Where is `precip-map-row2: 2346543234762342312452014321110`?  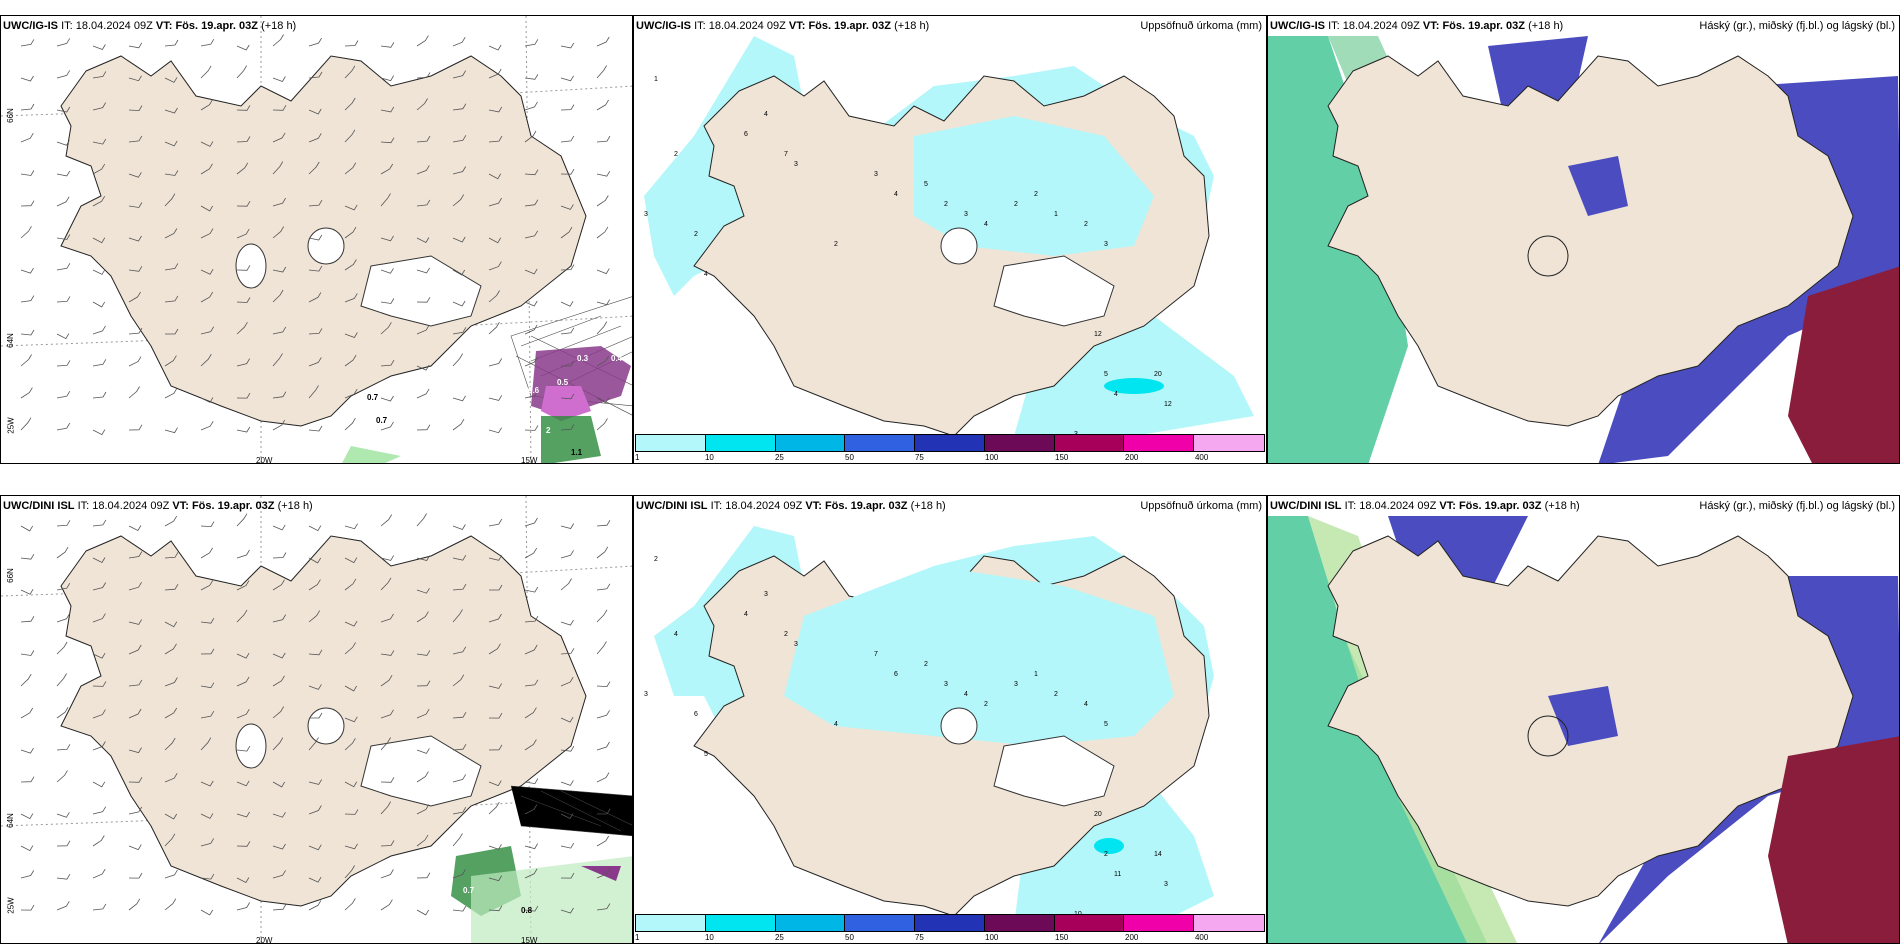
precip-map-row2: 2346543234762342312452014321110 is located at coordinates (929, 726).